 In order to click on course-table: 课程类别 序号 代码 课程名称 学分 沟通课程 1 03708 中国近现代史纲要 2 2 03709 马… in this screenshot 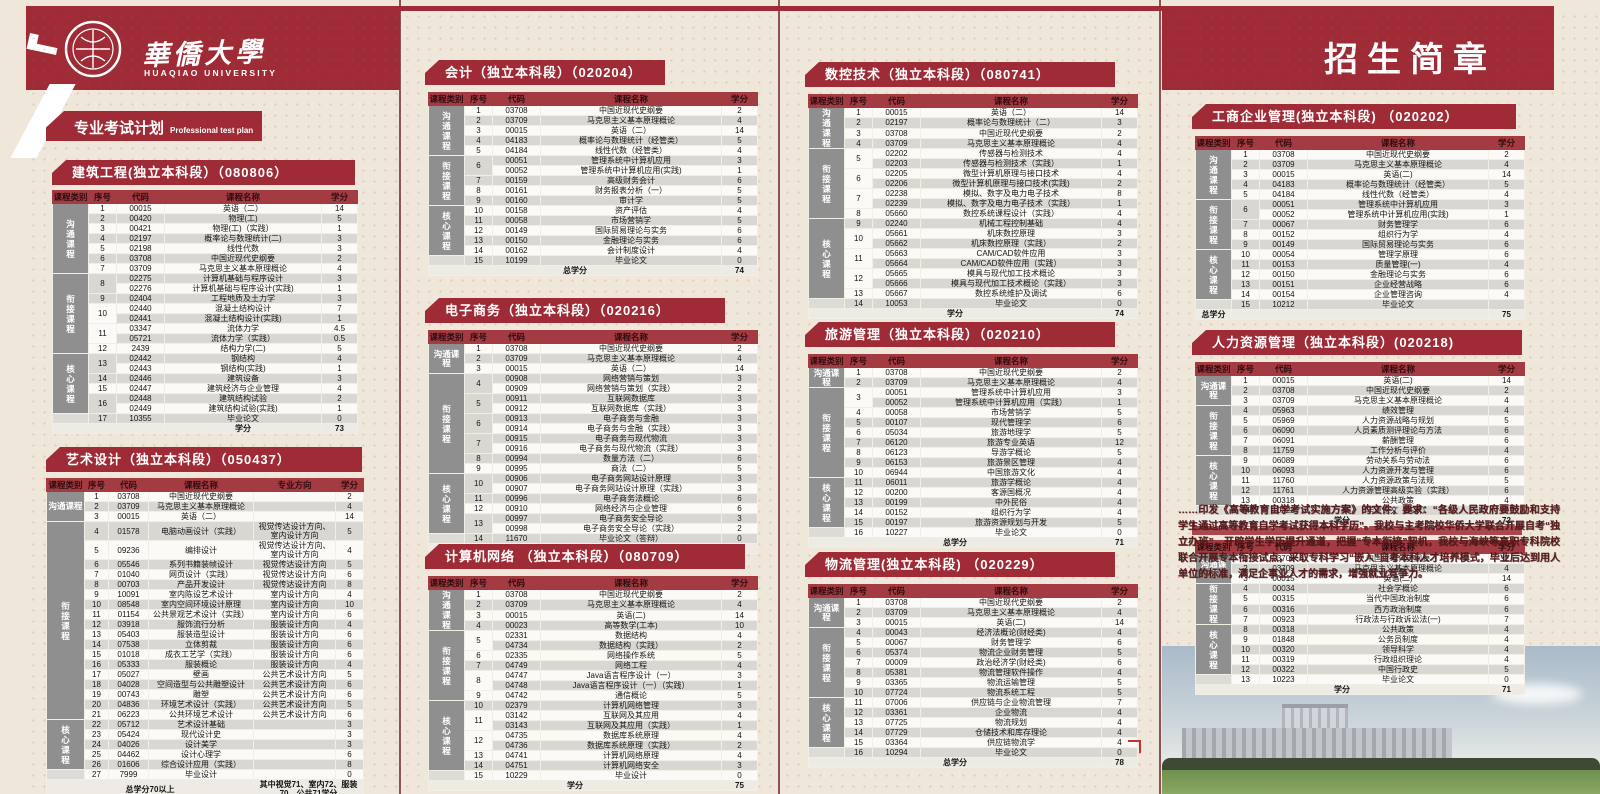, I will do `click(593, 442)`.